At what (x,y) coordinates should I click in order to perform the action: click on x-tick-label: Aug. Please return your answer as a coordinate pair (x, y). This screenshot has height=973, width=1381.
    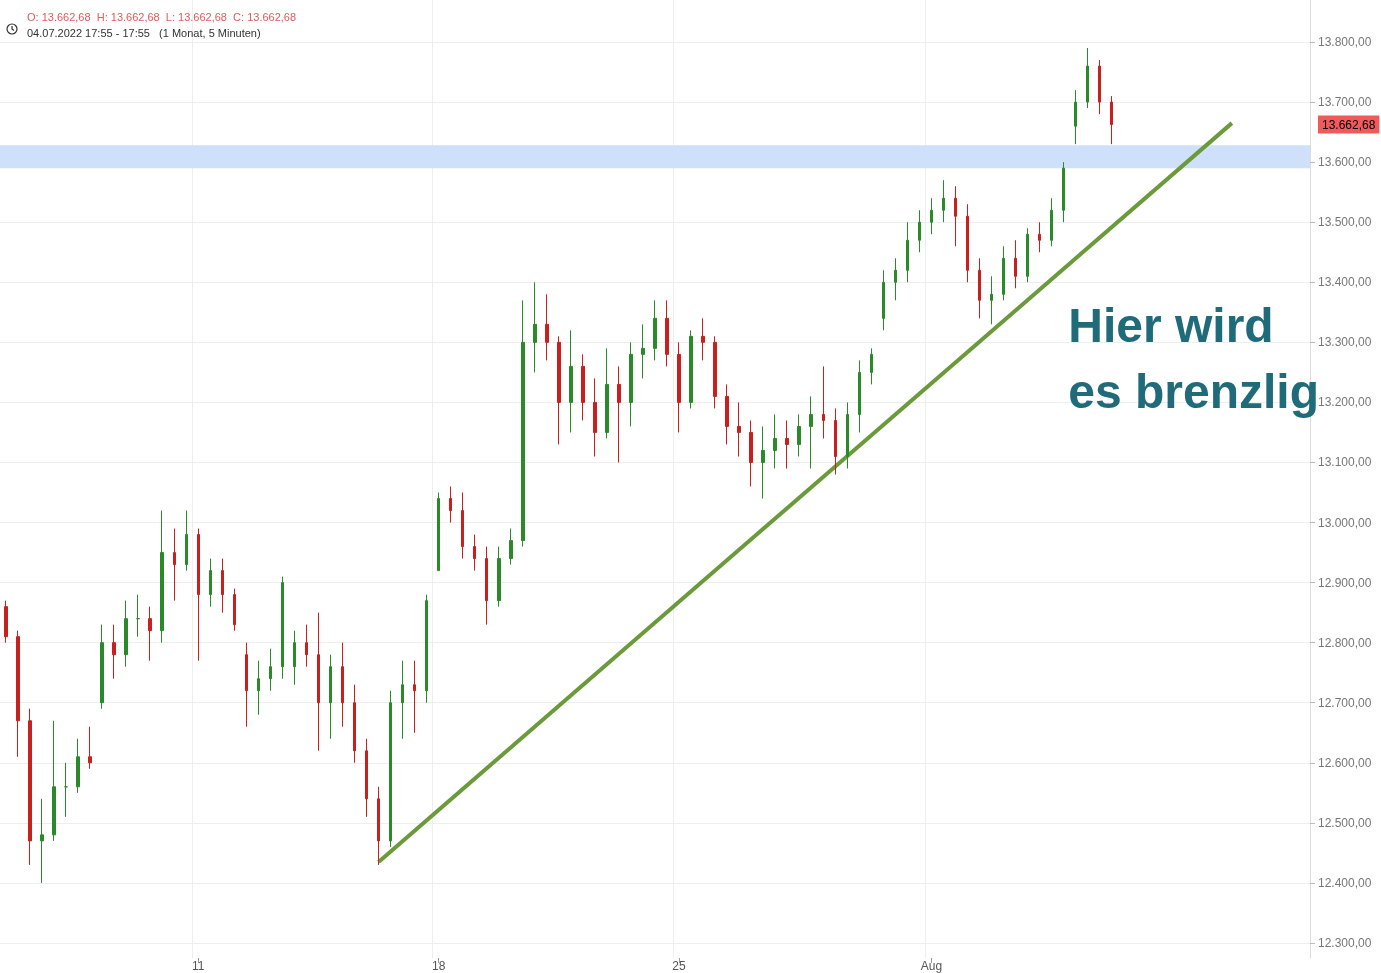
    Looking at the image, I should click on (931, 966).